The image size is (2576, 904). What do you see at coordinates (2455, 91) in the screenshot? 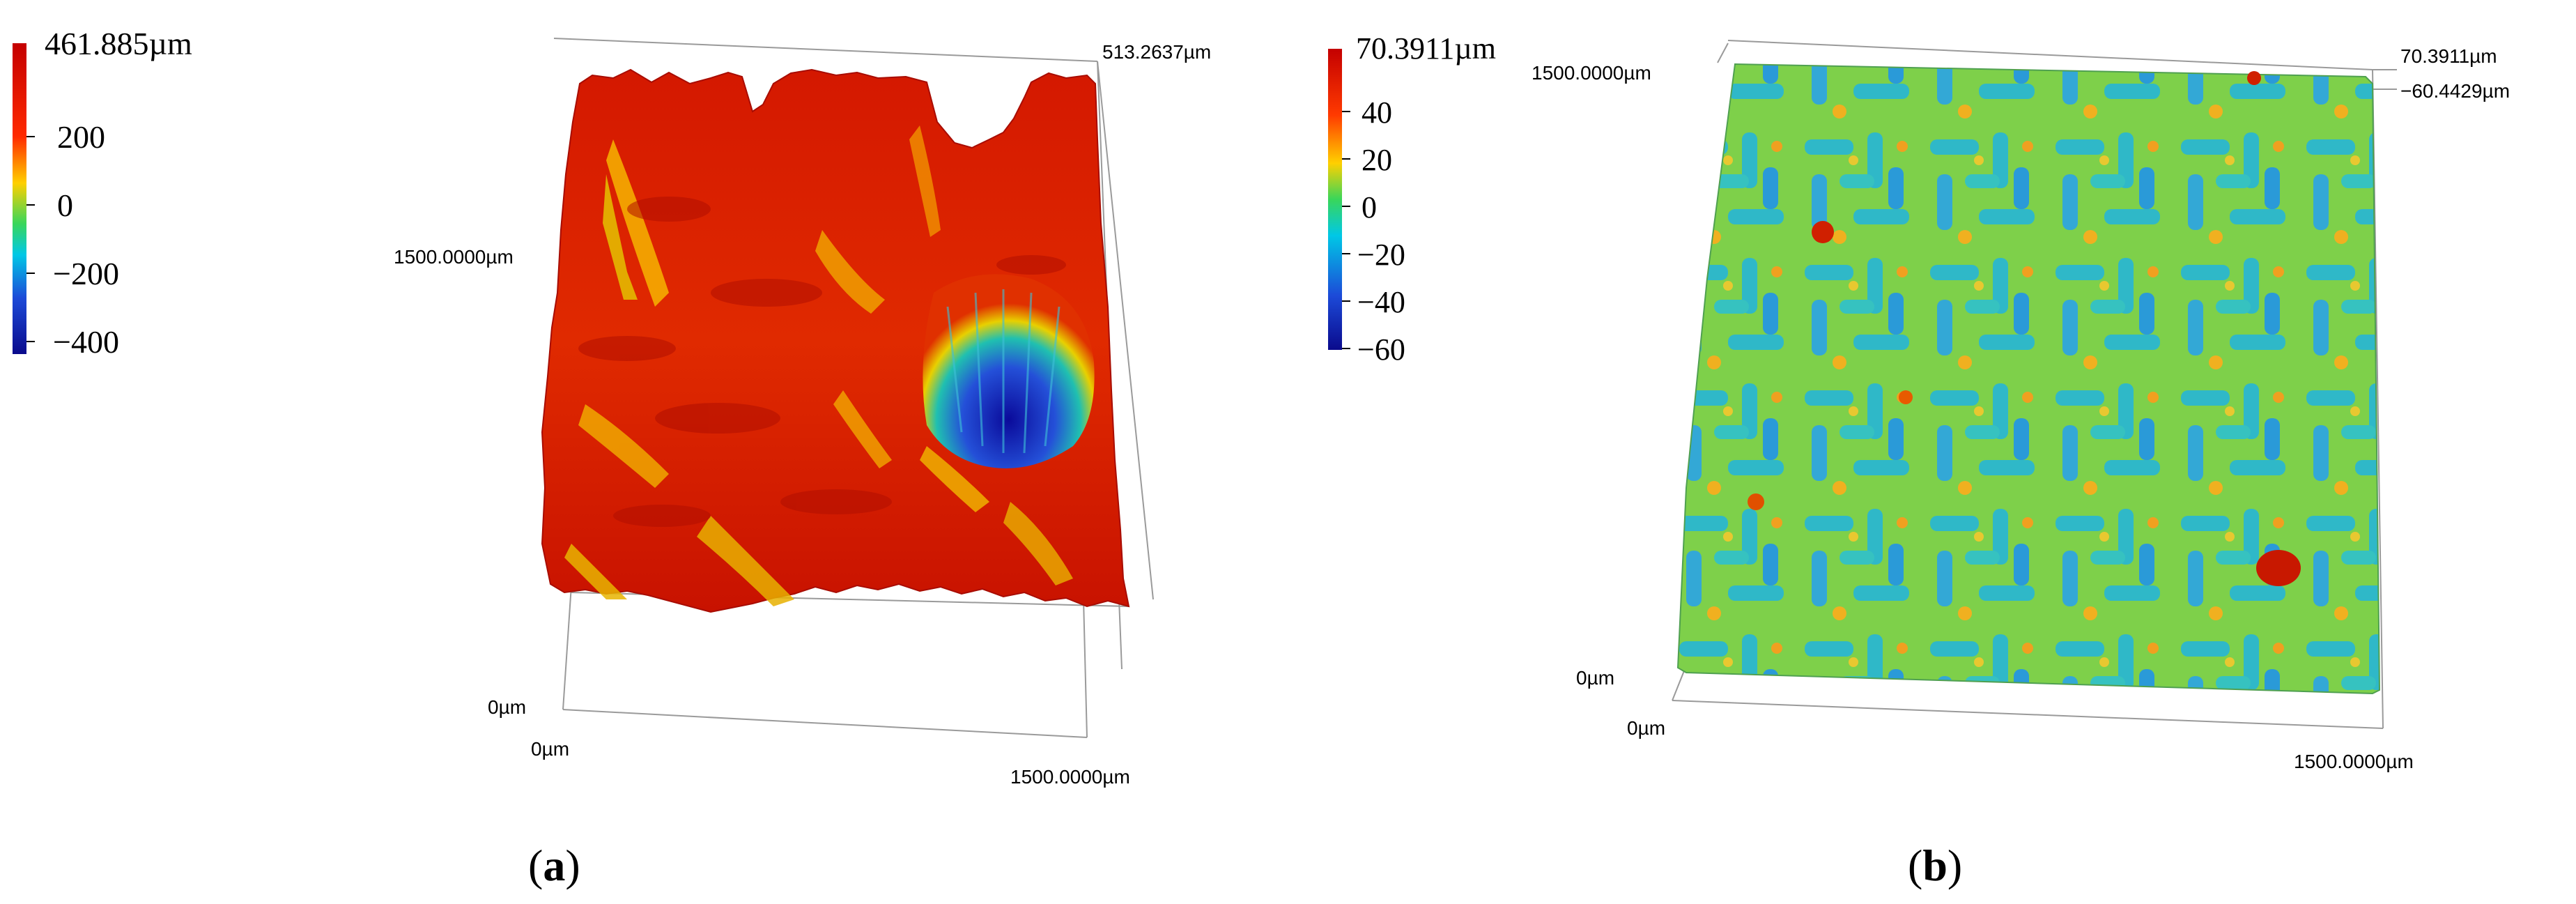
I see `axis-label-z-min-b: −60.4429µm` at bounding box center [2455, 91].